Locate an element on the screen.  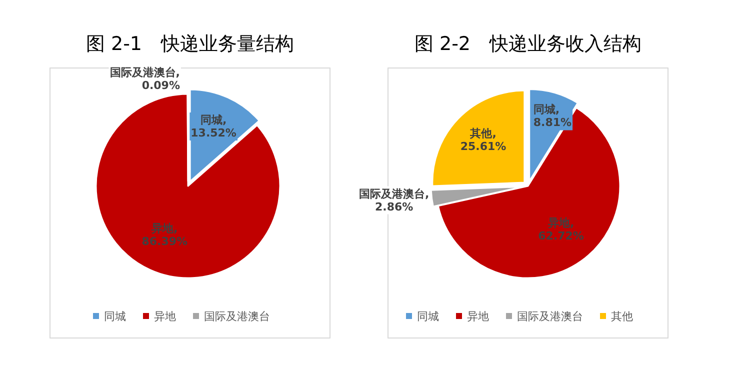
chart-title: 图 2-1 快递业务量结构 is located at coordinates (190, 44).